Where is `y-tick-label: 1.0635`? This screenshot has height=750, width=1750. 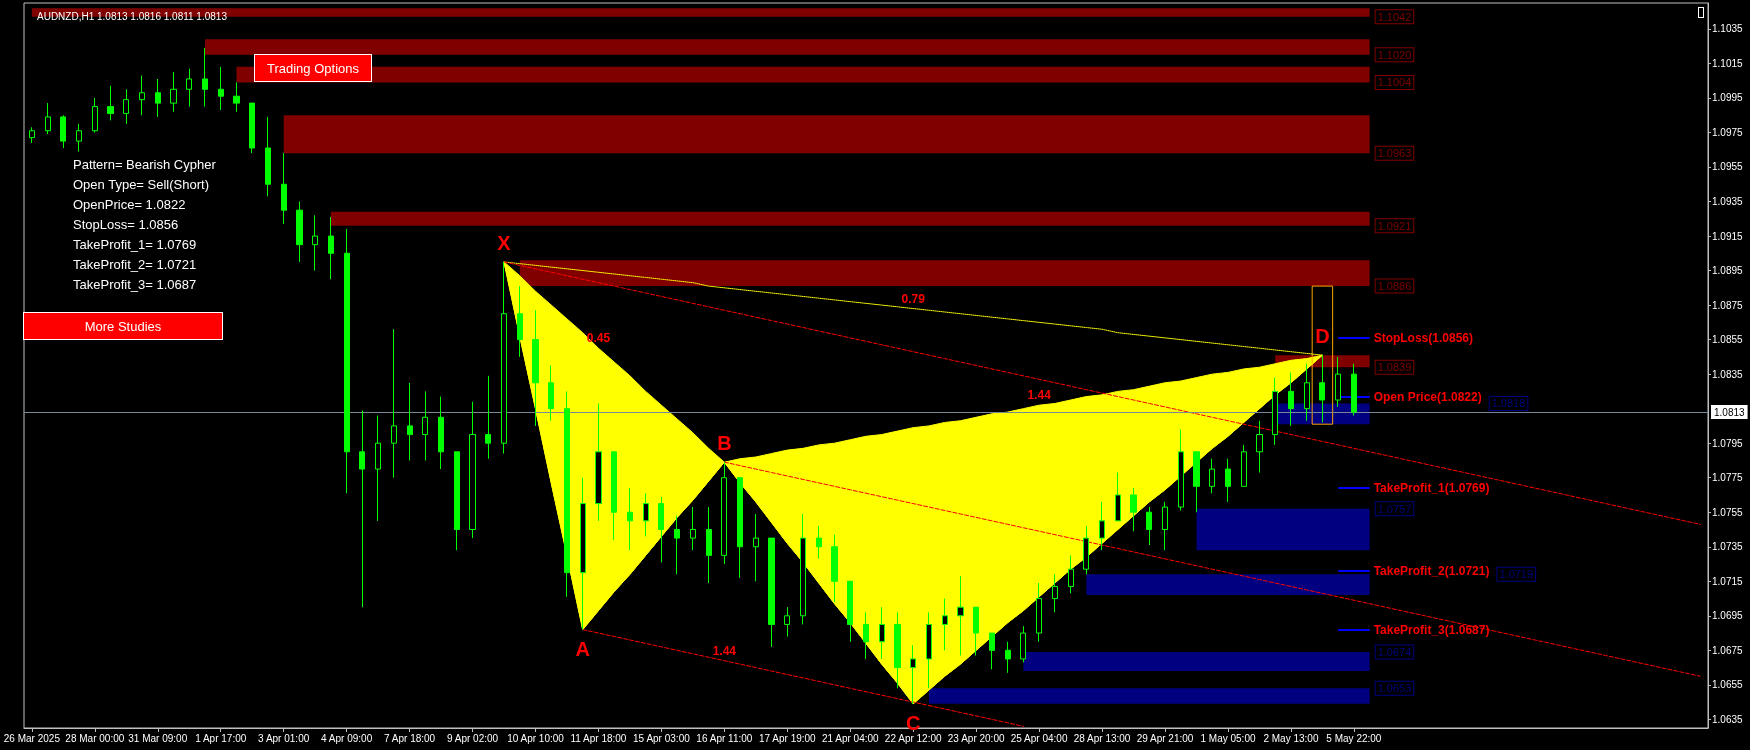 y-tick-label: 1.0635 is located at coordinates (1728, 719).